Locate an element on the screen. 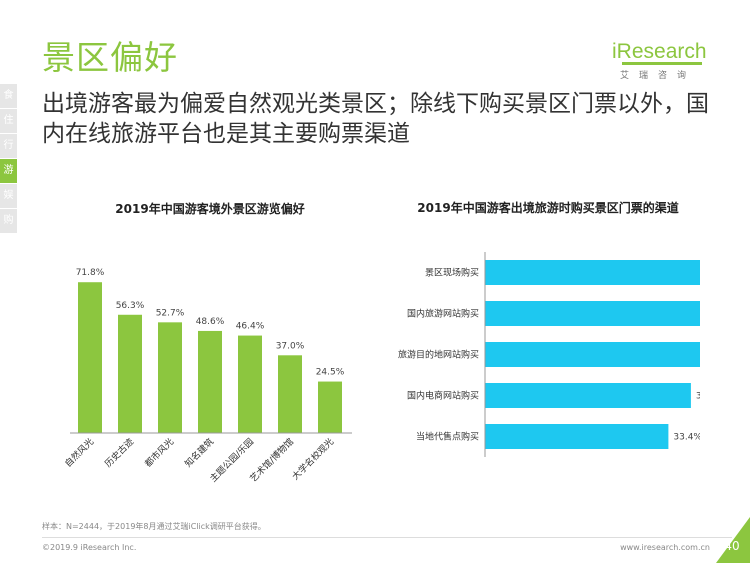 Image resolution: width=750 pixels, height=563 pixels. side-nav-item-travel: 行 is located at coordinates (8, 146).